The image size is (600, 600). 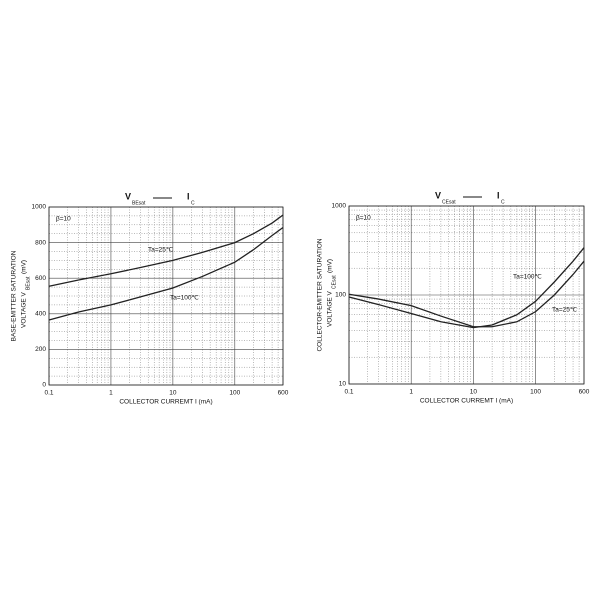 What do you see at coordinates (44, 385) in the screenshot?
I see `y-tick-label: 0` at bounding box center [44, 385].